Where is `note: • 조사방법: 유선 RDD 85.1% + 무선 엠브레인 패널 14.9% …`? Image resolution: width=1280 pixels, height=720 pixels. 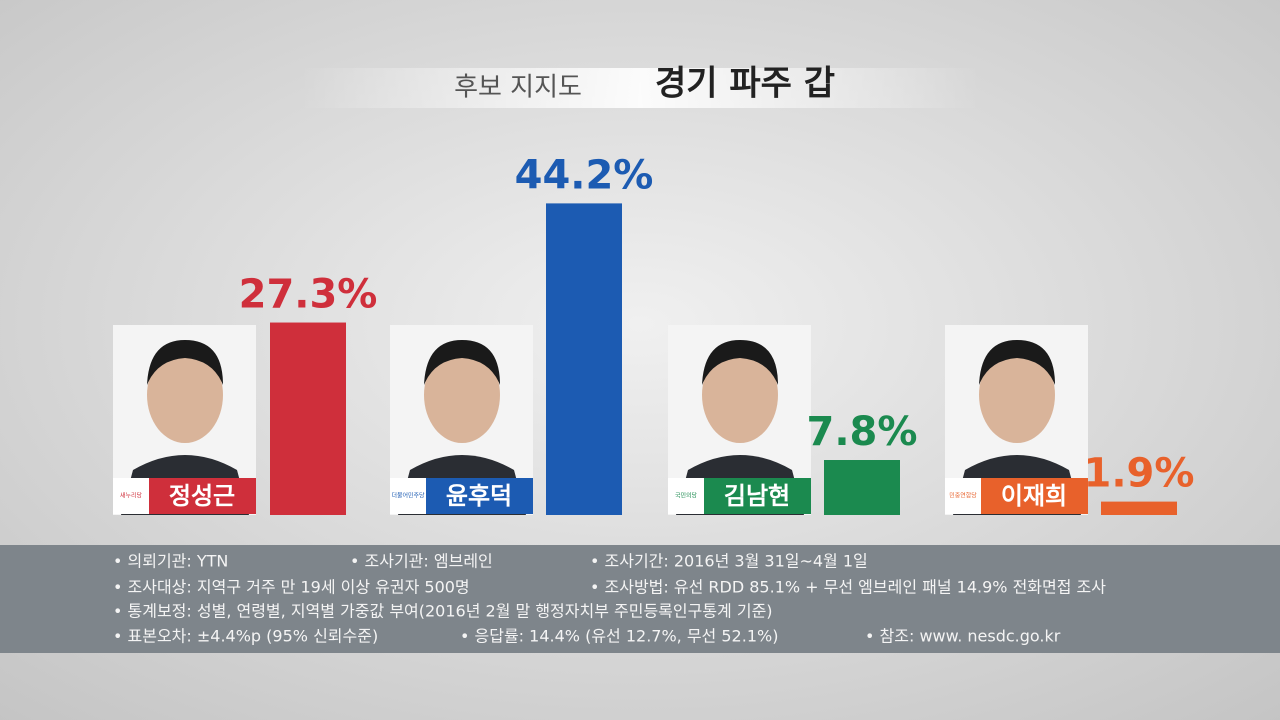 note: • 조사방법: 유선 RDD 85.1% + 무선 엠브레인 패널 14.9% … is located at coordinates (848, 587).